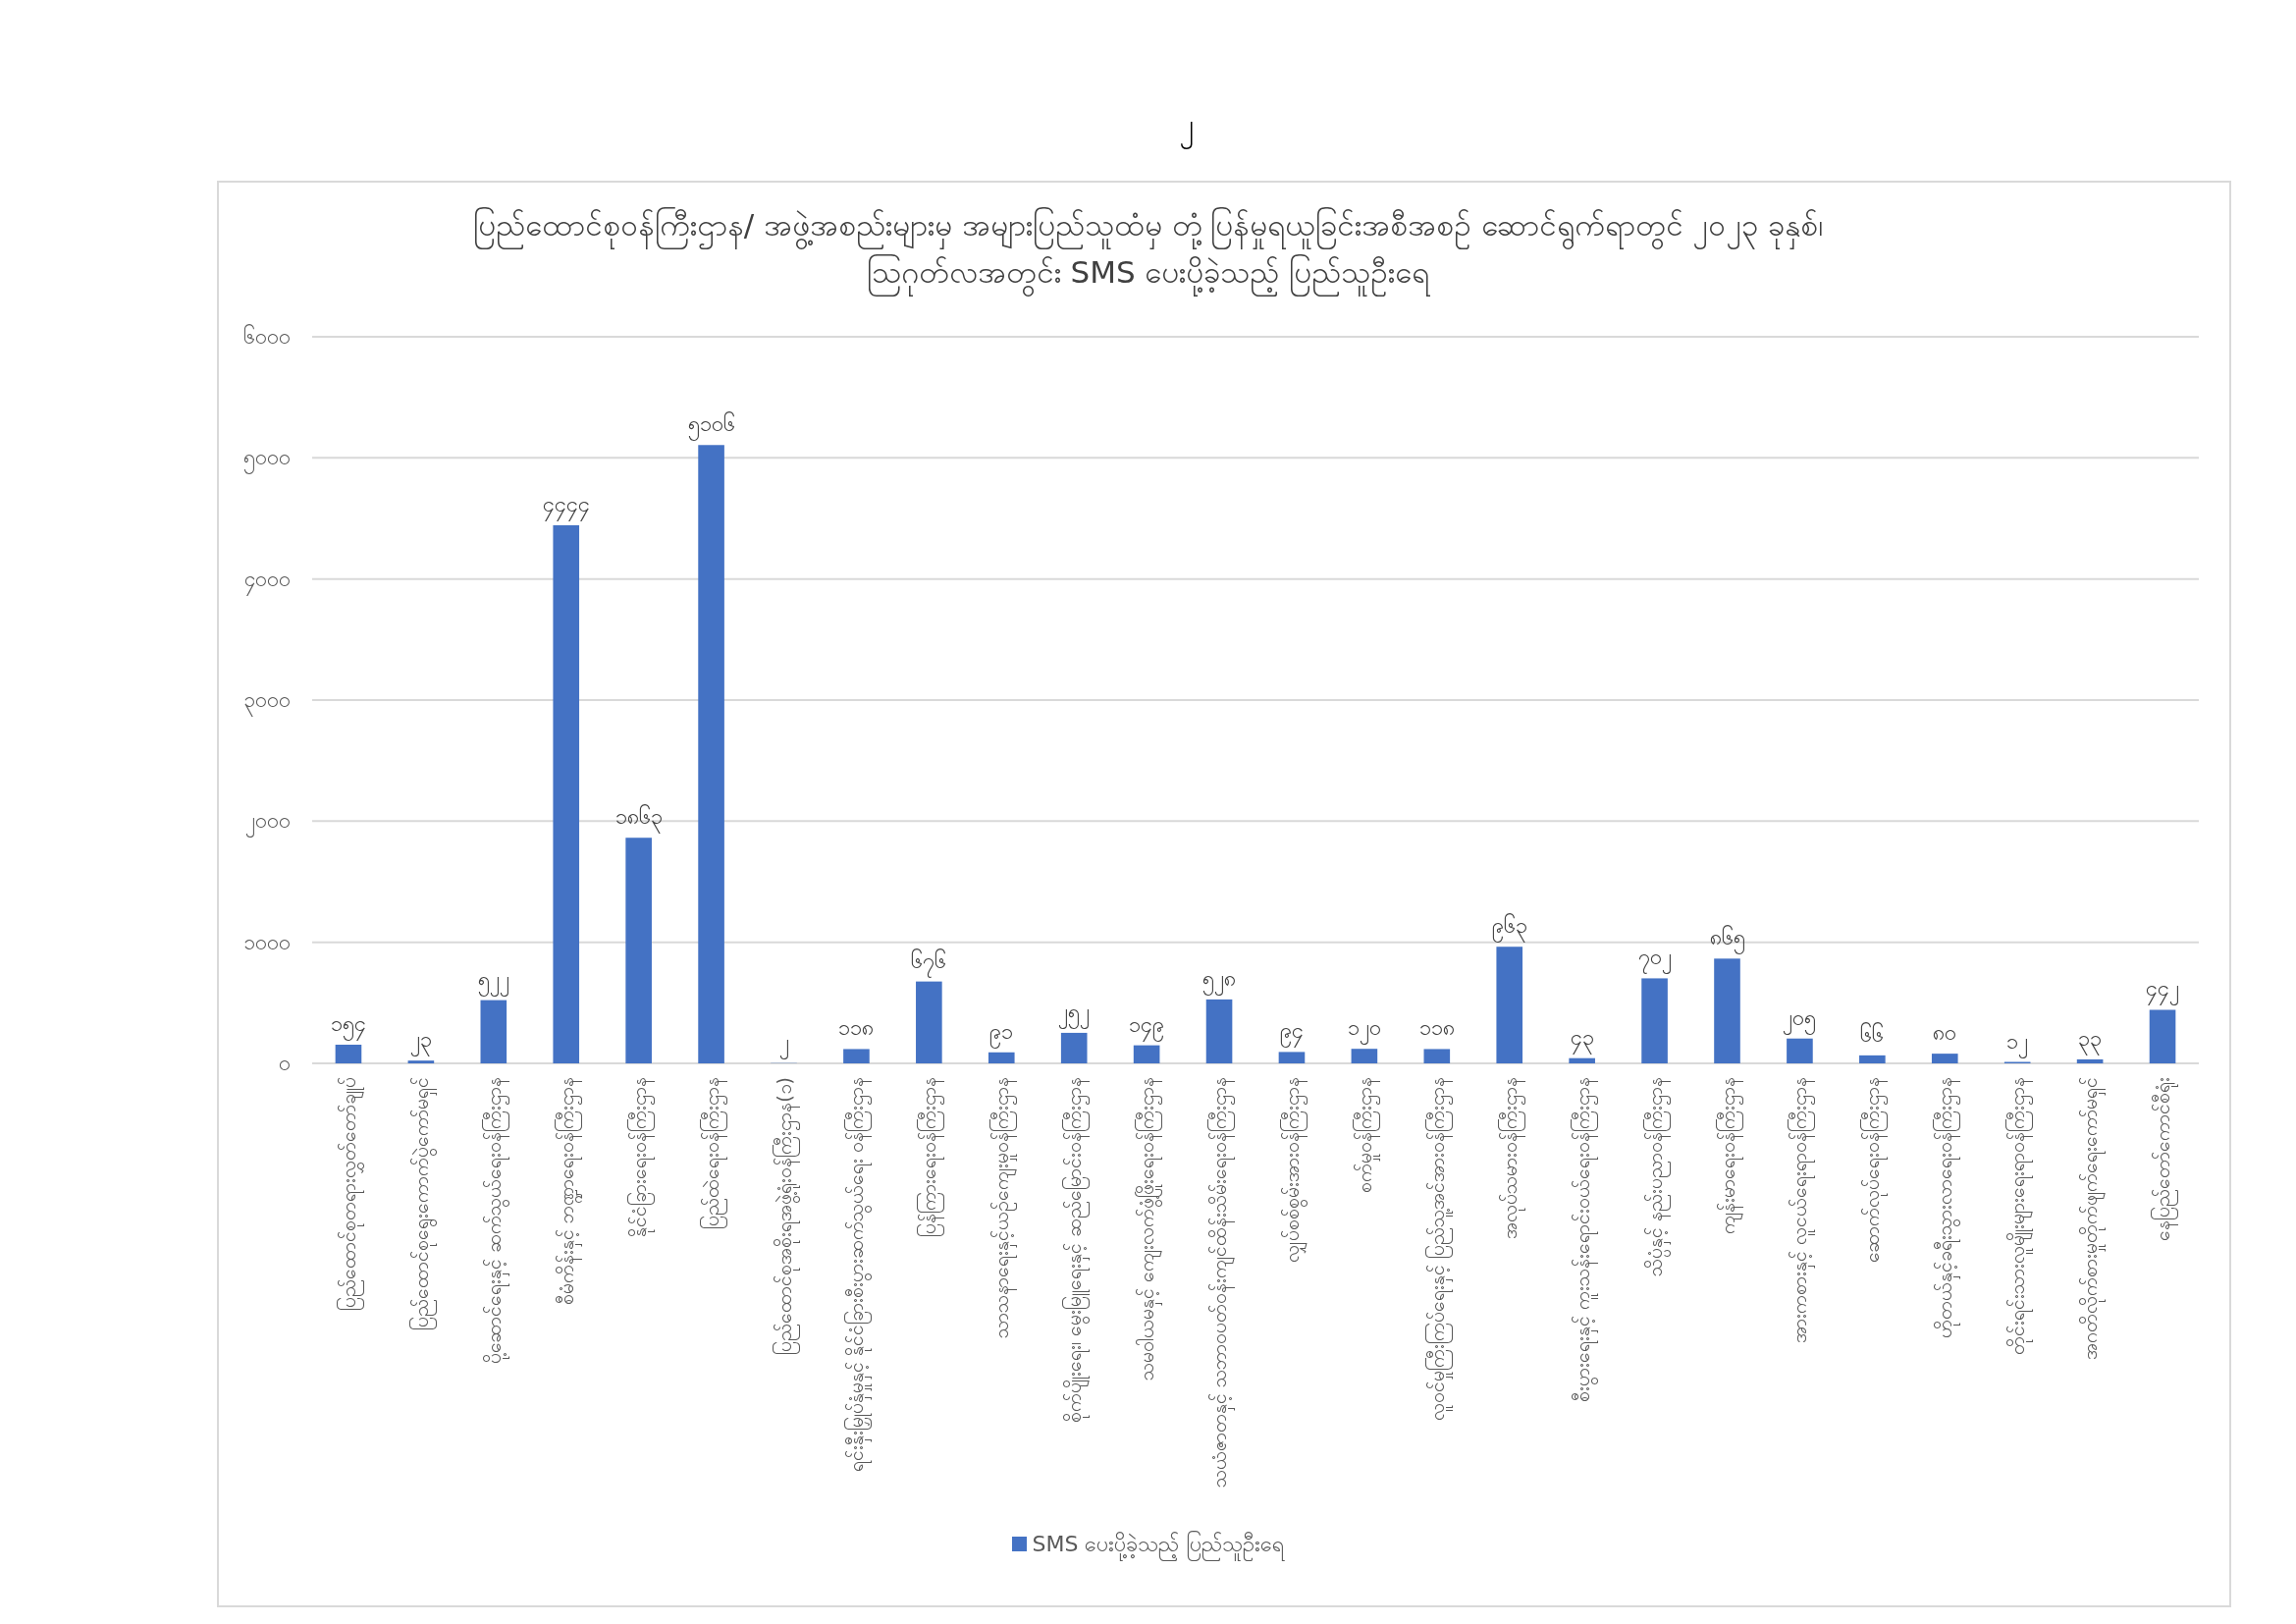 The image size is (2296, 1624). Describe the element at coordinates (1294, 1170) in the screenshot. I see `x-tick-label: လျှပ်စစ်စွမ်းအားဝန်ကြီးဌာန` at that location.